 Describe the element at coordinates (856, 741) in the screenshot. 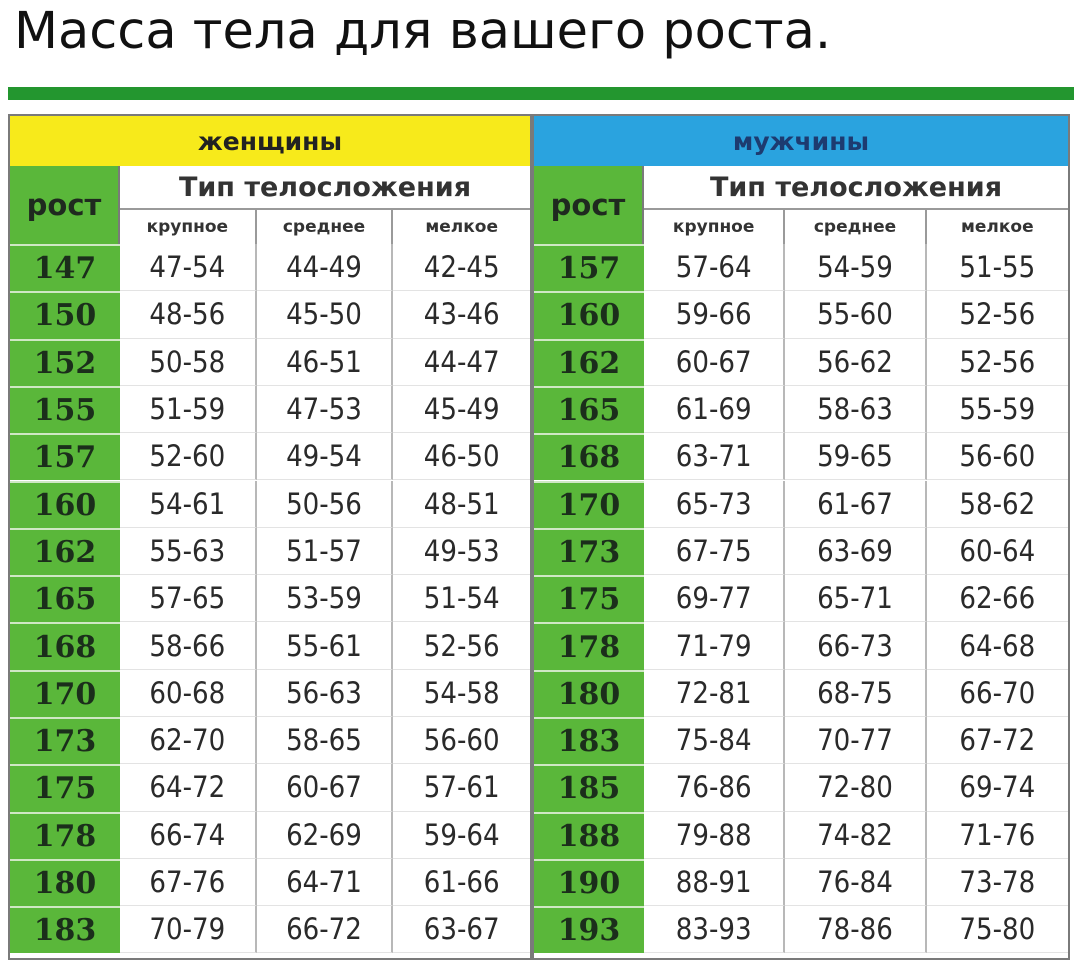

I see `men-weight-cell: 70-77` at that location.